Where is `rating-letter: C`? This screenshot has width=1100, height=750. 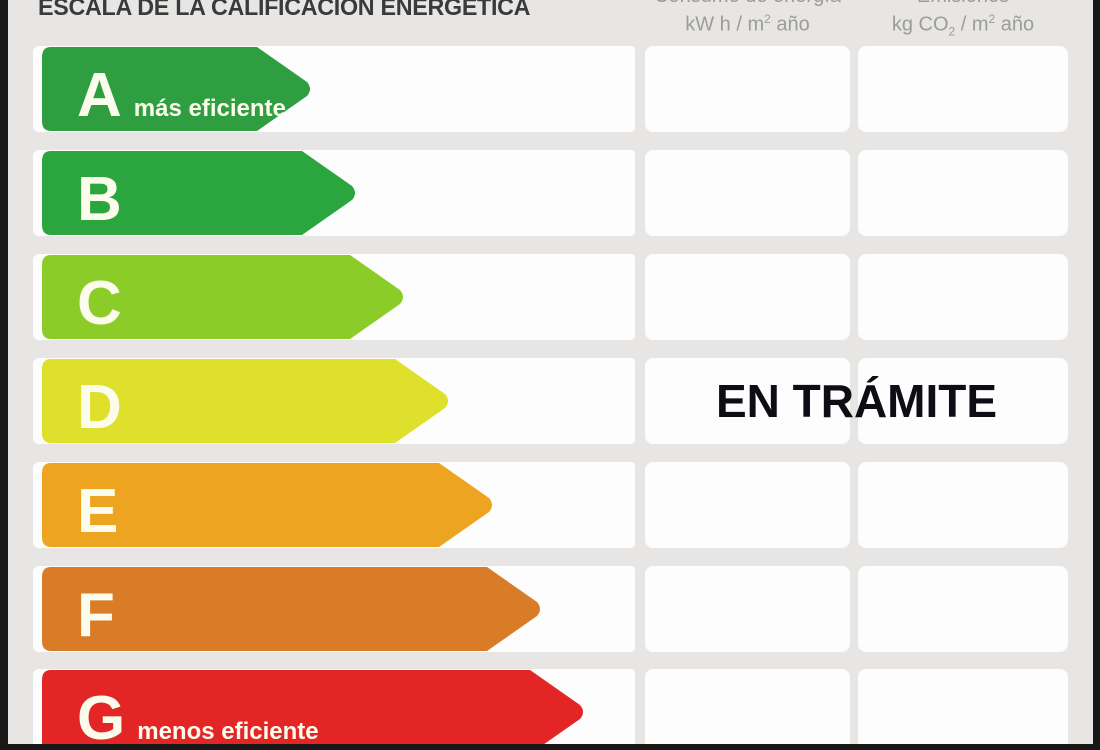
rating-letter: C is located at coordinates (99, 303).